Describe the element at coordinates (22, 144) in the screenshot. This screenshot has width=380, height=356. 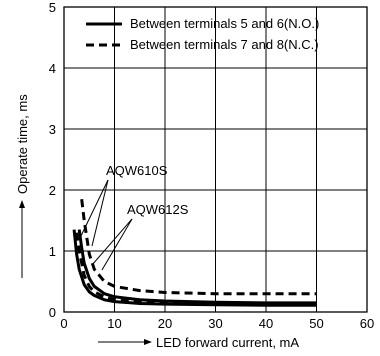
I see `y-axis-label: Operate time, ms` at that location.